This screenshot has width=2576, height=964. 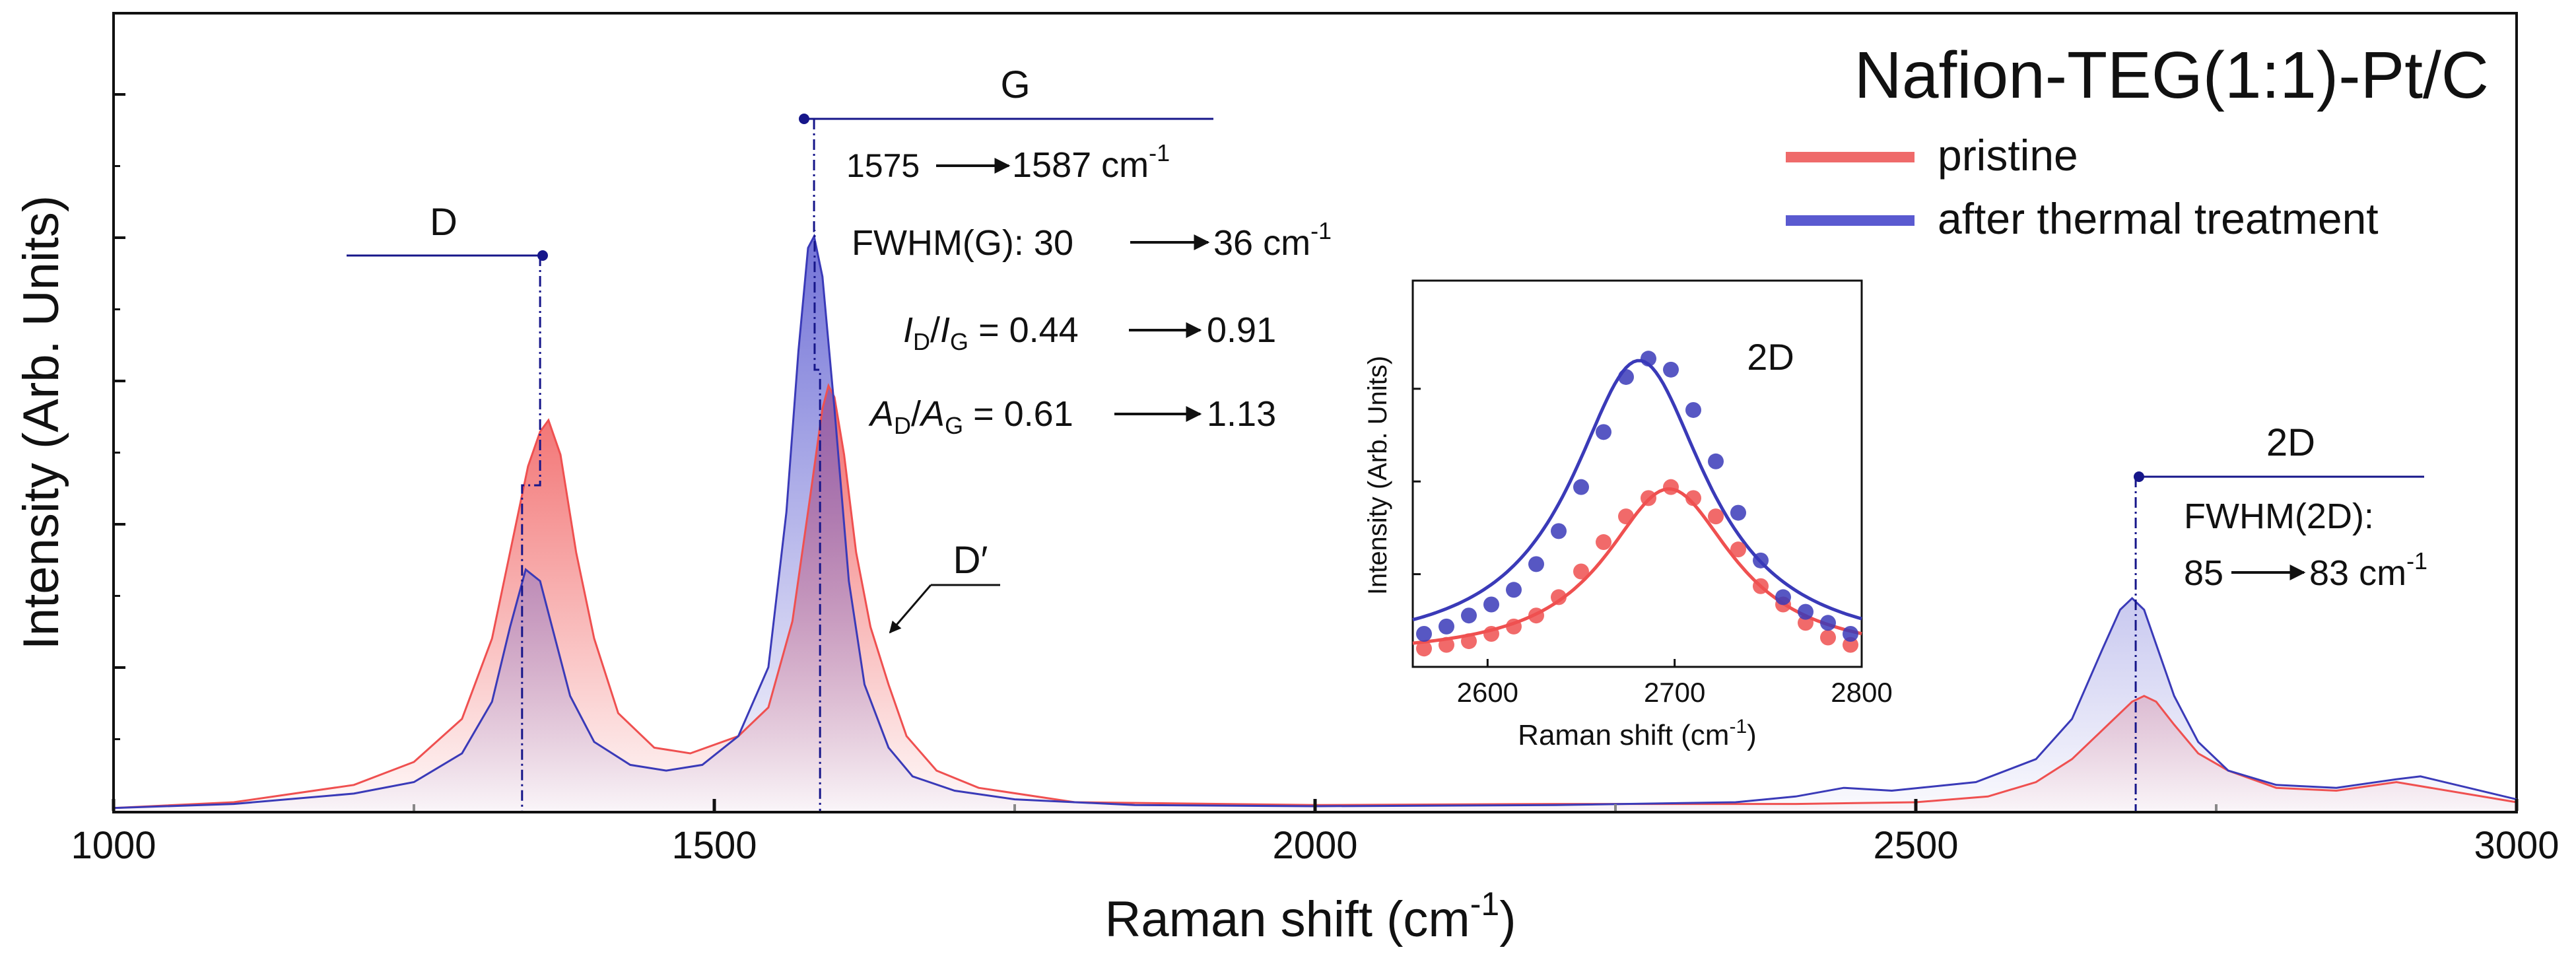 I want to click on y-ticks, so click(x=119, y=416).